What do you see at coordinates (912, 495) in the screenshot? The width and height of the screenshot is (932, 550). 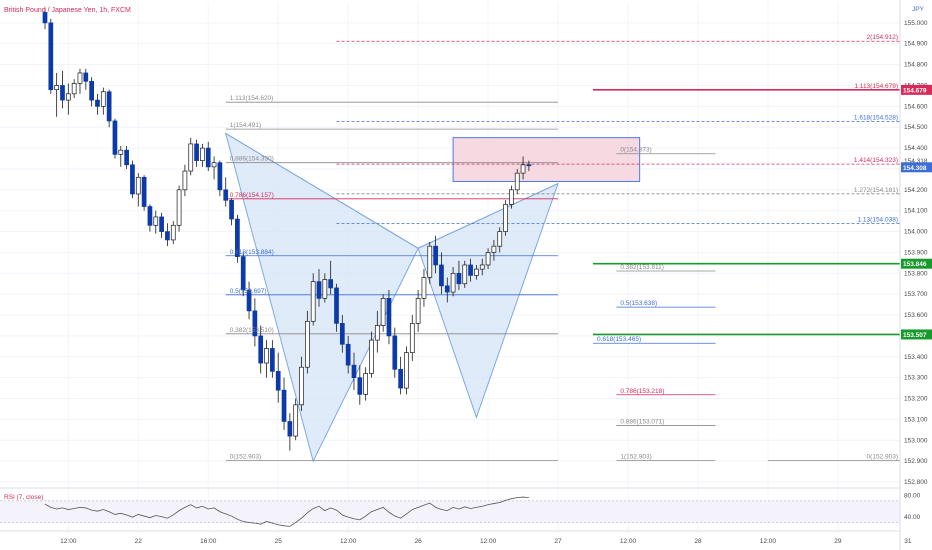 I see `rsi-tick-label: 80.00` at bounding box center [912, 495].